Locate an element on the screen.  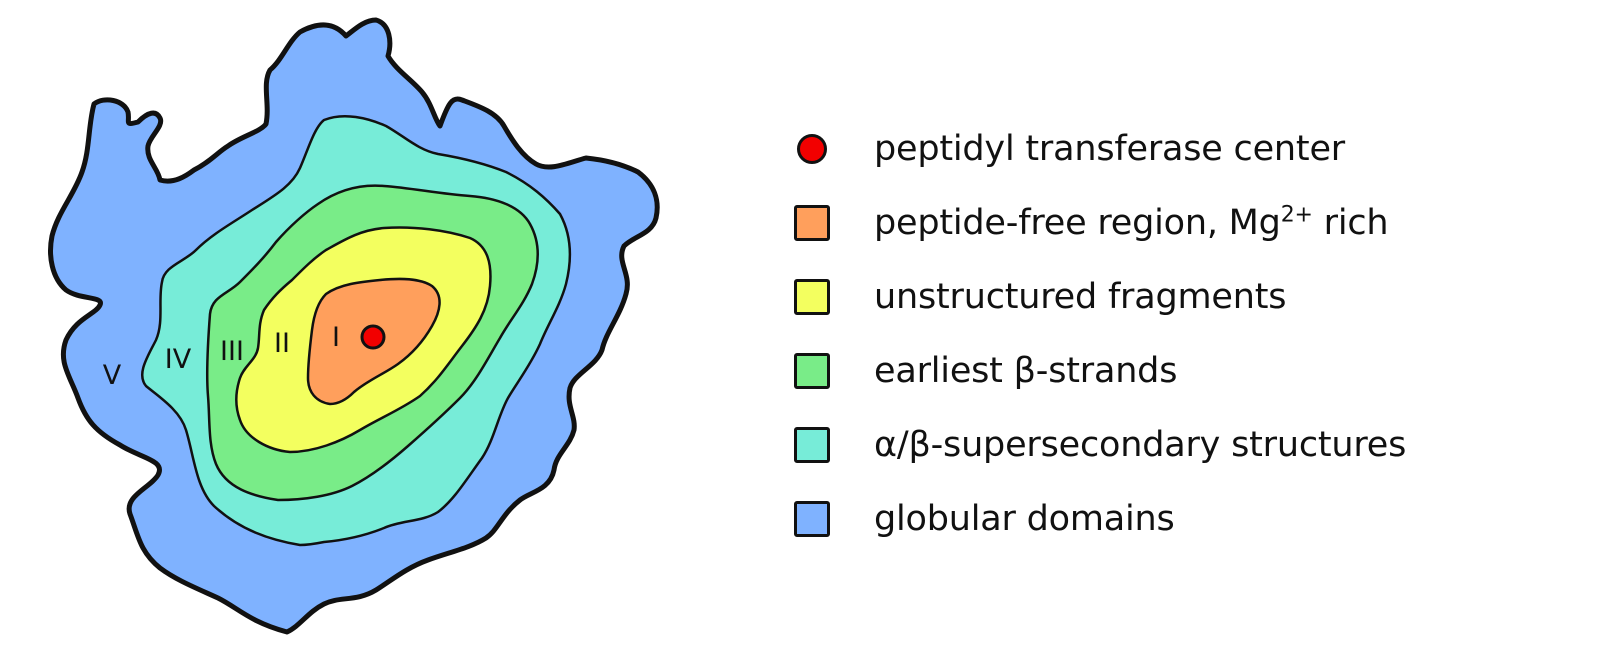
legend-label-suffix: rich is located at coordinates (1350, 223).